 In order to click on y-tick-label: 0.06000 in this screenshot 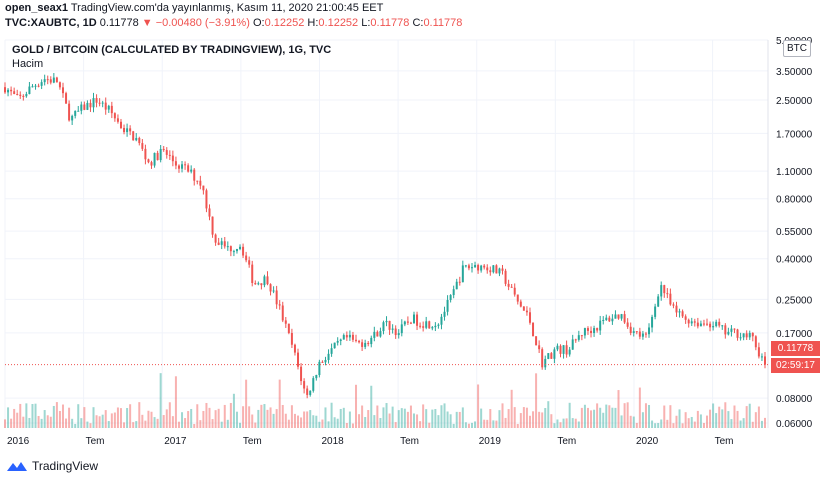, I will do `click(794, 424)`.